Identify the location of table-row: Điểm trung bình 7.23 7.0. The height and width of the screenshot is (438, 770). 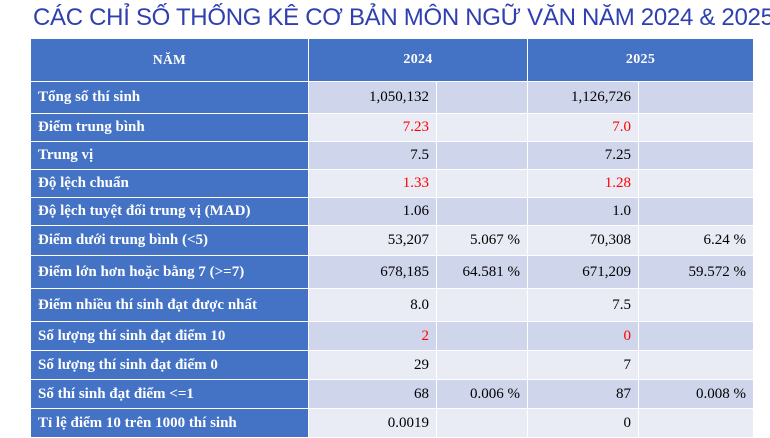
(392, 127).